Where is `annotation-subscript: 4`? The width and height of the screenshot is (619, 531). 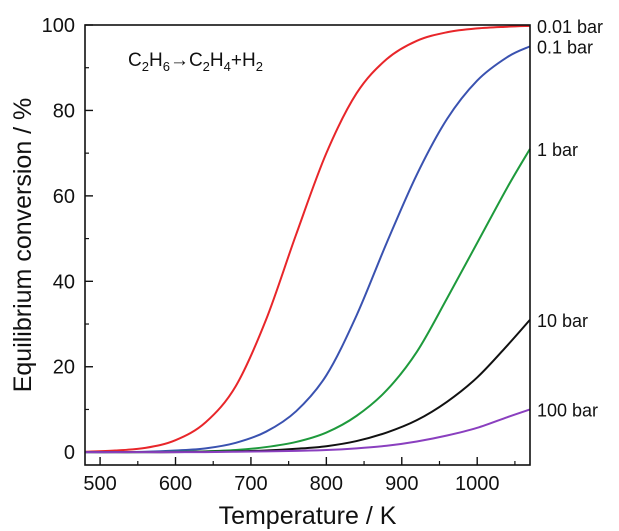
annotation-subscript: 4 is located at coordinates (227, 66).